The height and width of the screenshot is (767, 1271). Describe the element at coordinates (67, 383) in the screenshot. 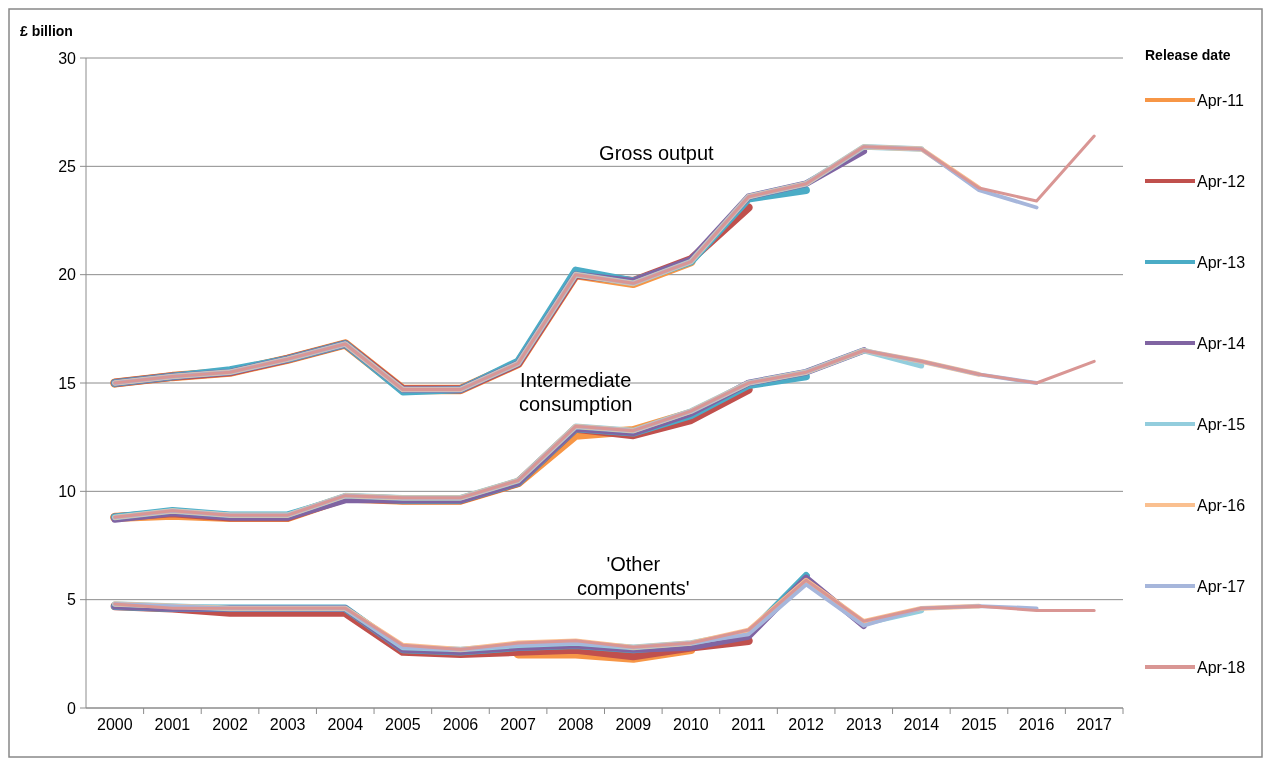

I see `y-tick-label: 15` at that location.